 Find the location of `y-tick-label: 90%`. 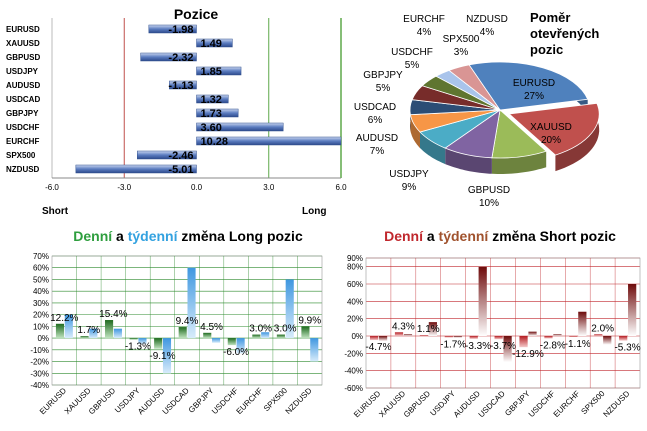

y-tick-label: 90% is located at coordinates (355, 258).